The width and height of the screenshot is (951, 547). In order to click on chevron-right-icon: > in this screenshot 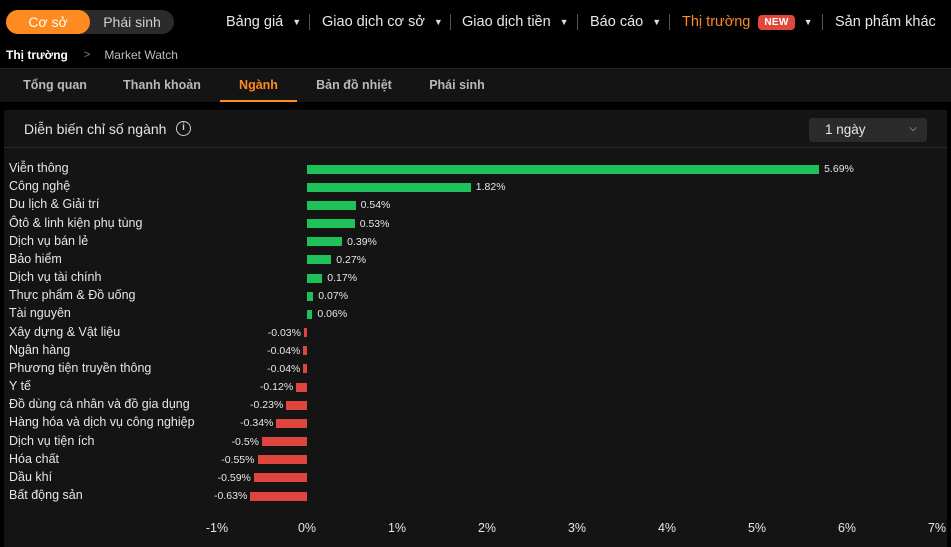, I will do `click(87, 55)`.